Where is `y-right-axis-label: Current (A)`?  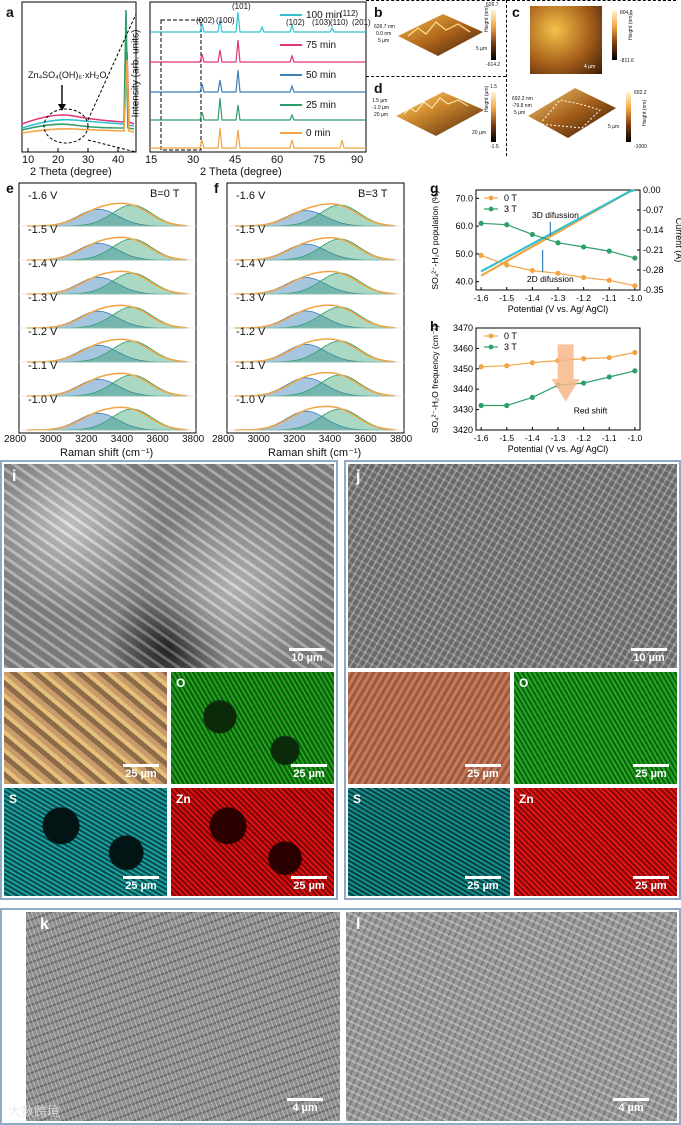
y-right-axis-label: Current (A) is located at coordinates (677, 240).